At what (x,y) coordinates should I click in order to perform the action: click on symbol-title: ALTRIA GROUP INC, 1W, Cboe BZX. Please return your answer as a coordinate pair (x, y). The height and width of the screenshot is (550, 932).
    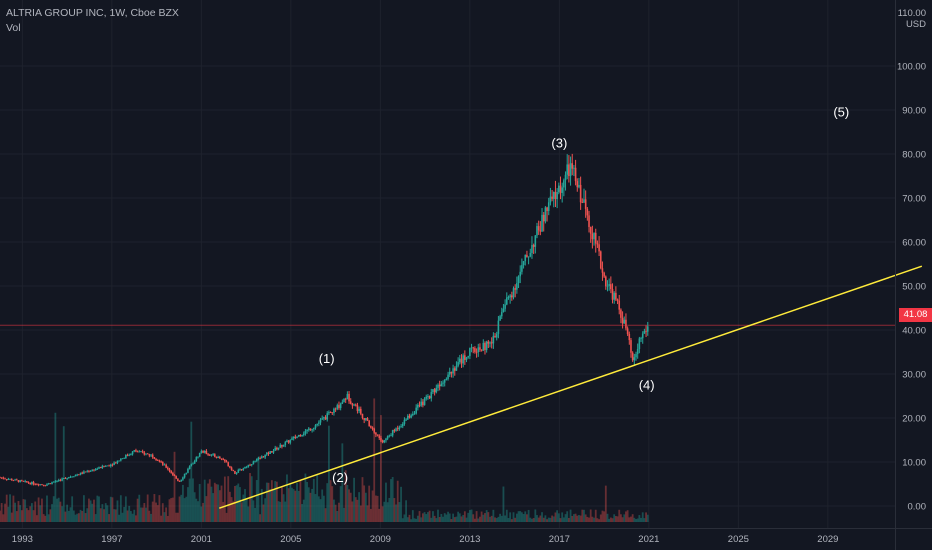
    Looking at the image, I should click on (92, 13).